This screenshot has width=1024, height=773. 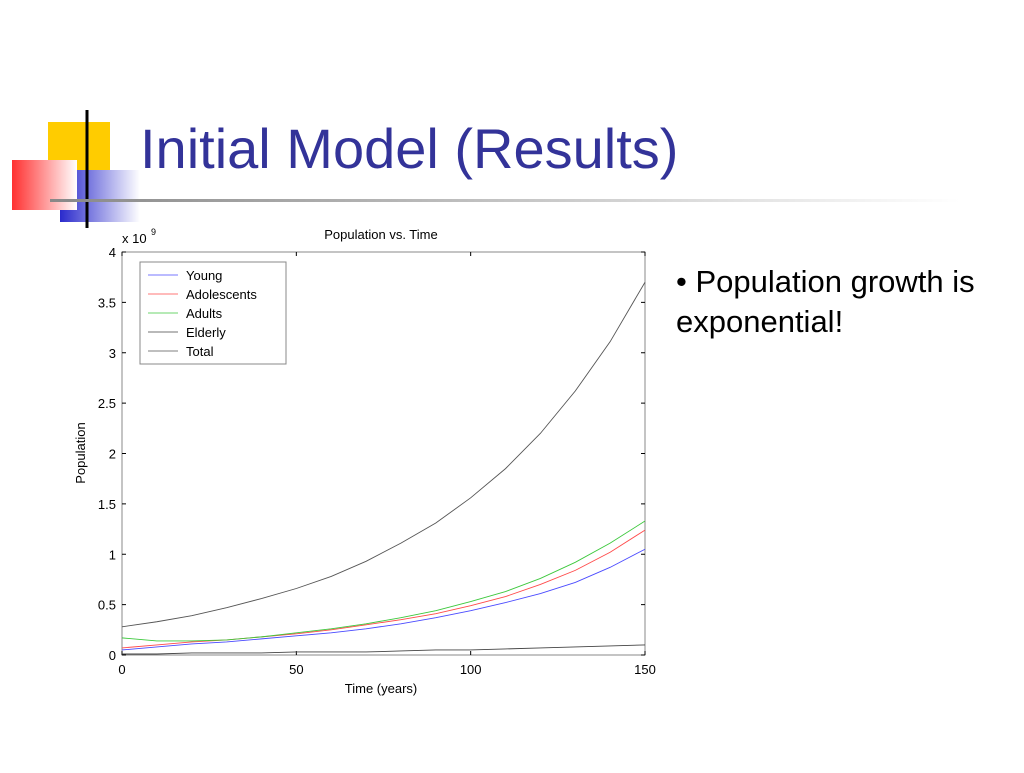 I want to click on y-tick-label: 2, so click(x=112, y=454).